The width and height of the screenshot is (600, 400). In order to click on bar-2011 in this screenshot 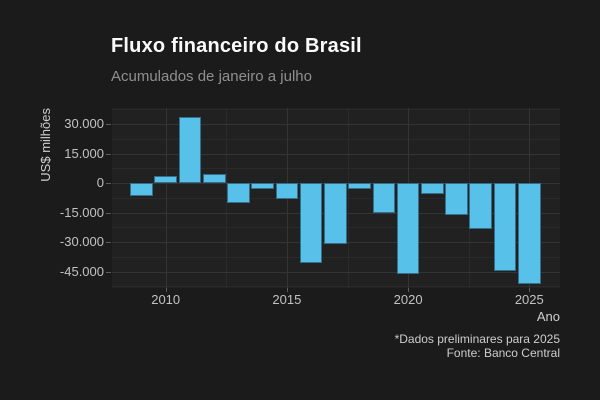, I will do `click(190, 149)`.